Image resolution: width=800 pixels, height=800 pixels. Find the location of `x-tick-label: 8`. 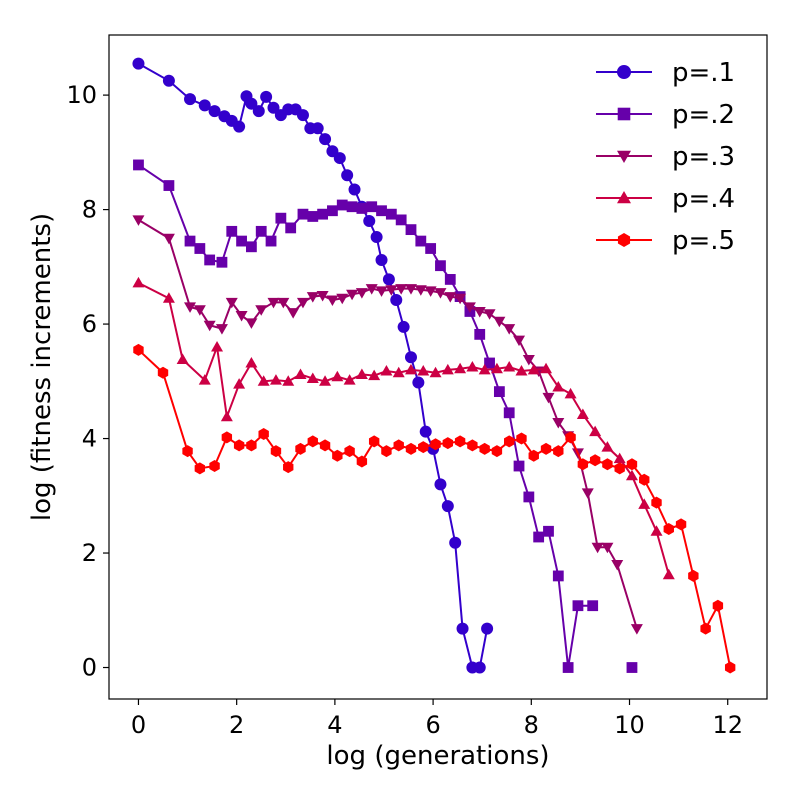

x-tick-label: 8 is located at coordinates (531, 725).